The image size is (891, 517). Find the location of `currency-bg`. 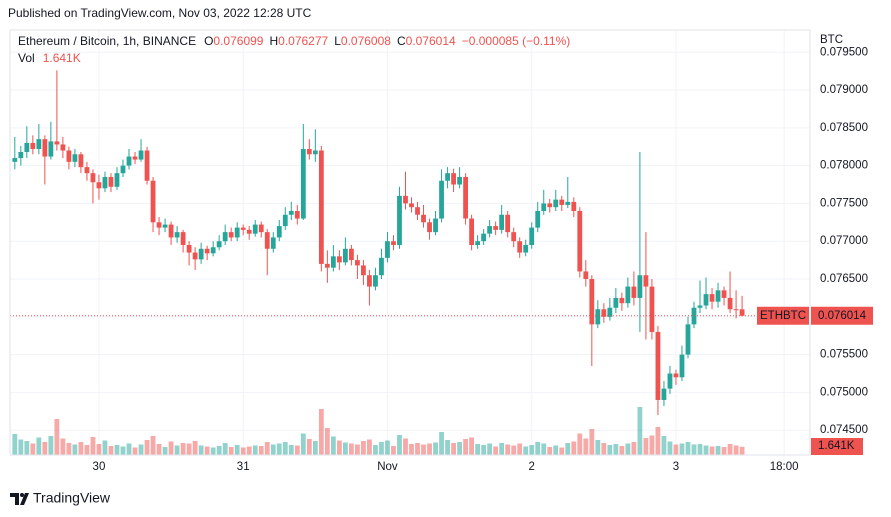

currency-bg is located at coordinates (827, 40).